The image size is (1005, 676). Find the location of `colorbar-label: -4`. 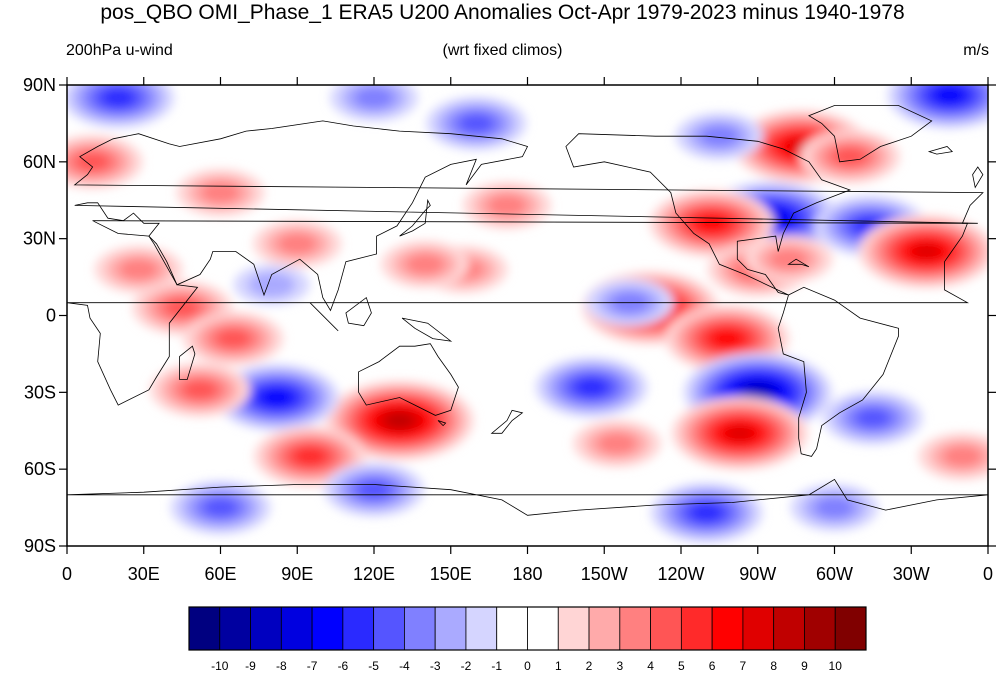

colorbar-label: -4 is located at coordinates (404, 666).